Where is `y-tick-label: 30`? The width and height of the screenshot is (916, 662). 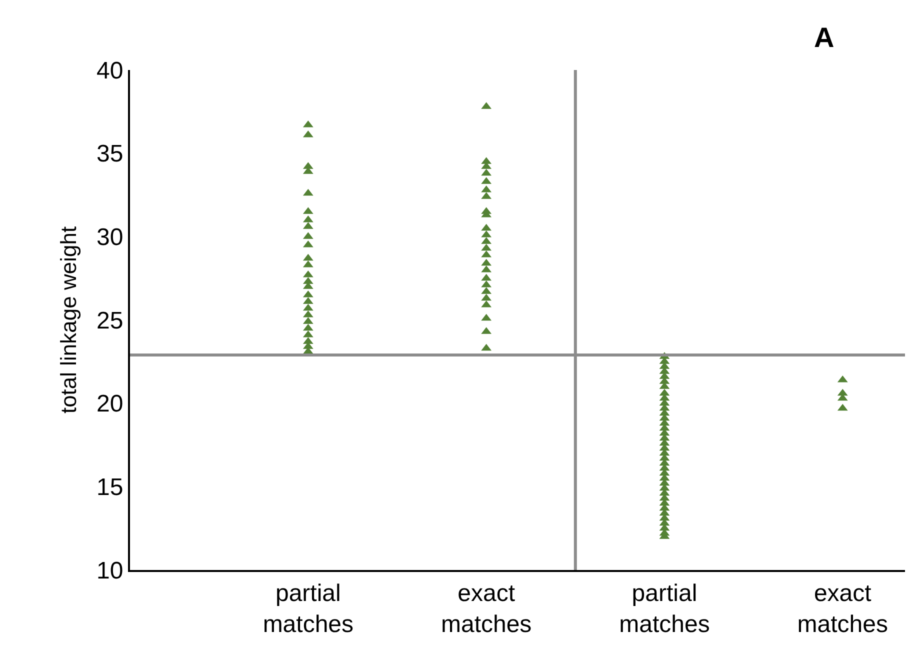 y-tick-label: 30 is located at coordinates (110, 238).